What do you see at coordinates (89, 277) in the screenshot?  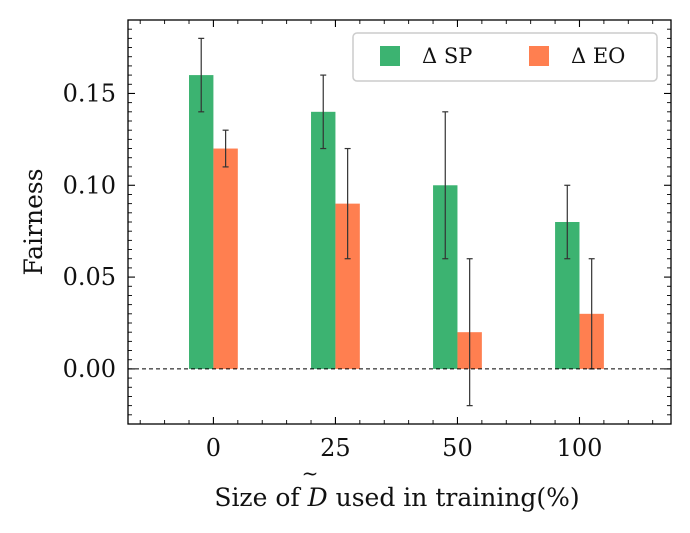 I see `y-tick-label: 0.05` at bounding box center [89, 277].